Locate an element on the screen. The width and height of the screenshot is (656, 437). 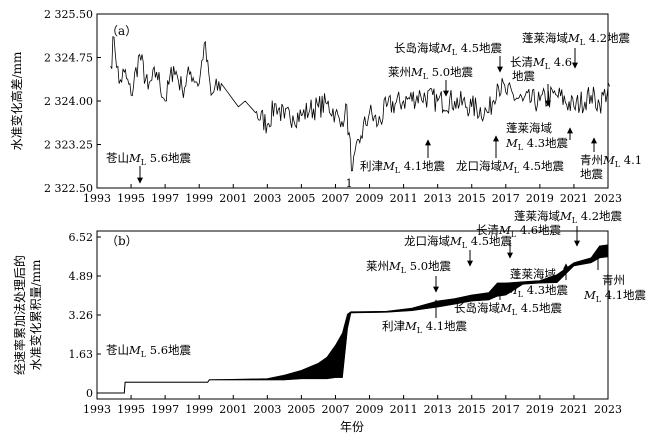
panel-b-x-tick-label: 2005 is located at coordinates (301, 409).